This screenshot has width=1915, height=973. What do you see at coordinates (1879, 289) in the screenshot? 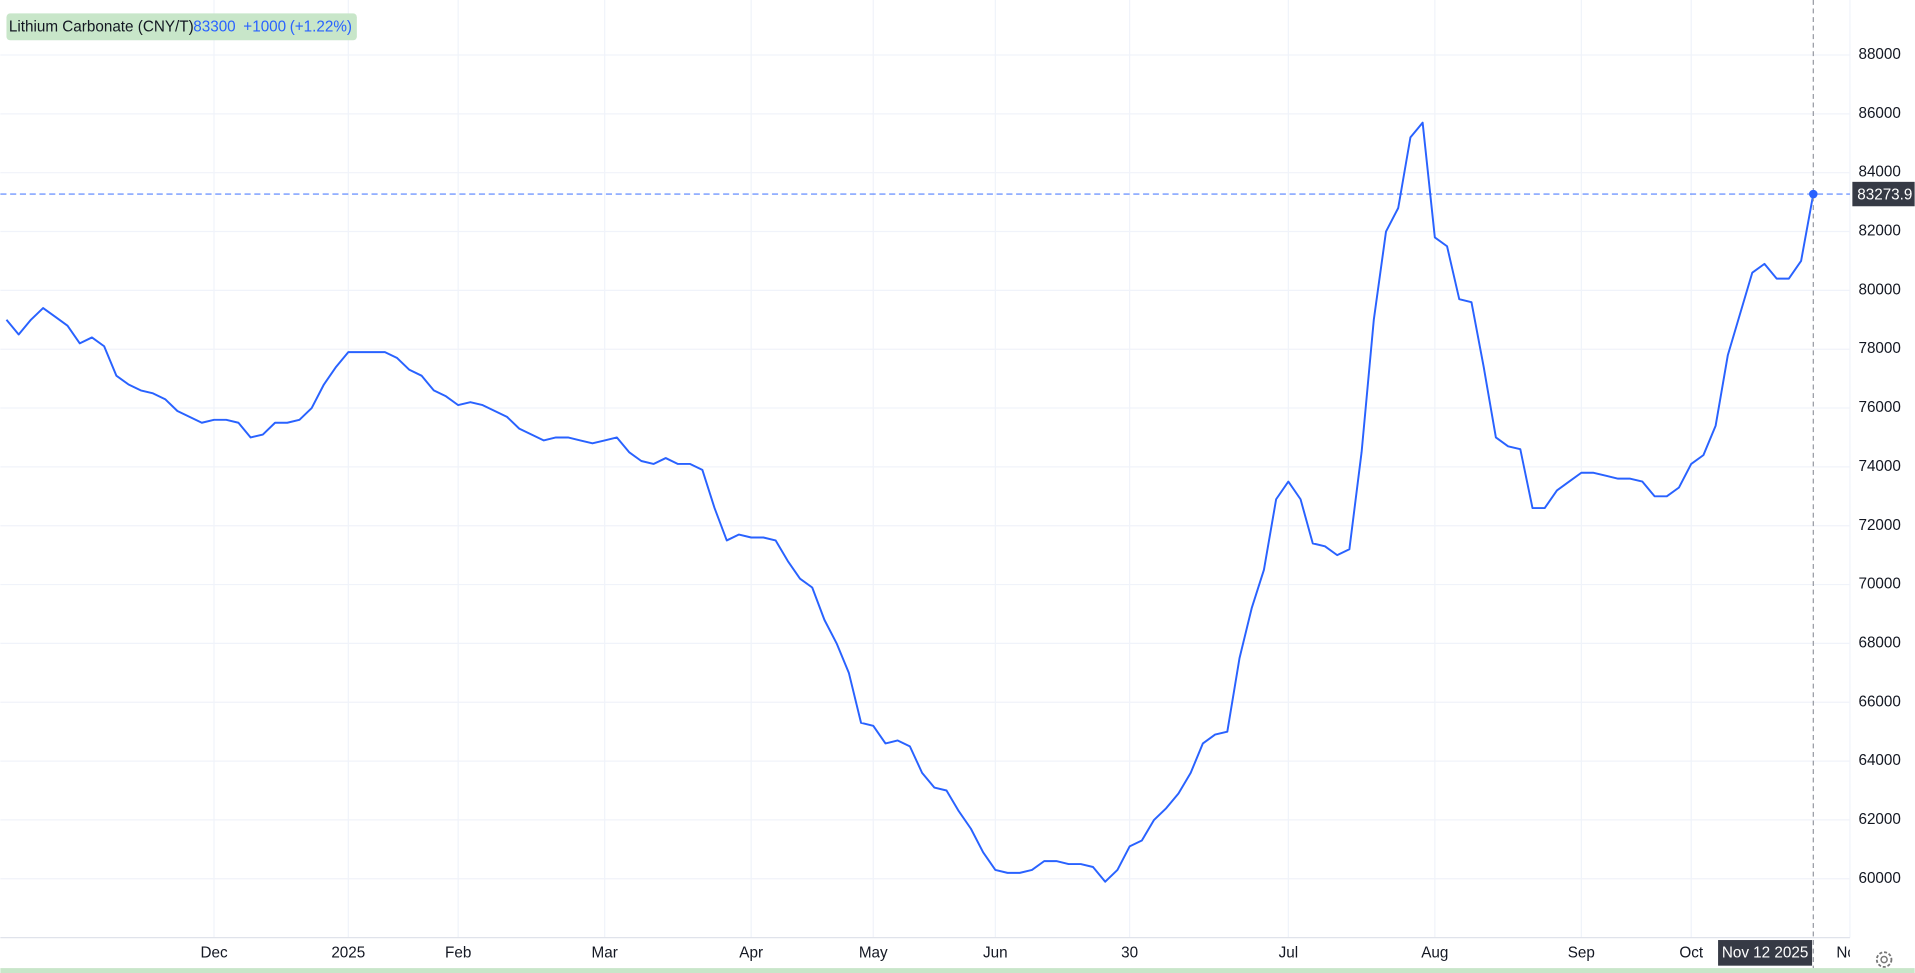
I see `y-tick-label: 80000` at bounding box center [1879, 289].